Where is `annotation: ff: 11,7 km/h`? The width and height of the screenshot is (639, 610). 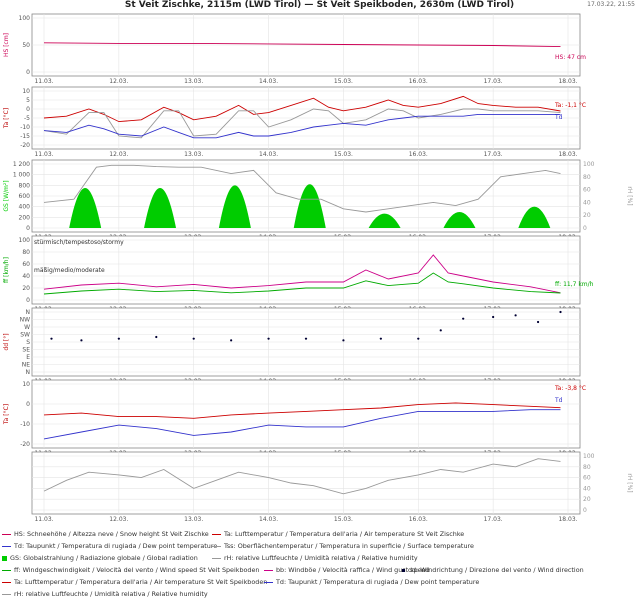 annotation: ff: 11,7 km/h is located at coordinates (574, 284).